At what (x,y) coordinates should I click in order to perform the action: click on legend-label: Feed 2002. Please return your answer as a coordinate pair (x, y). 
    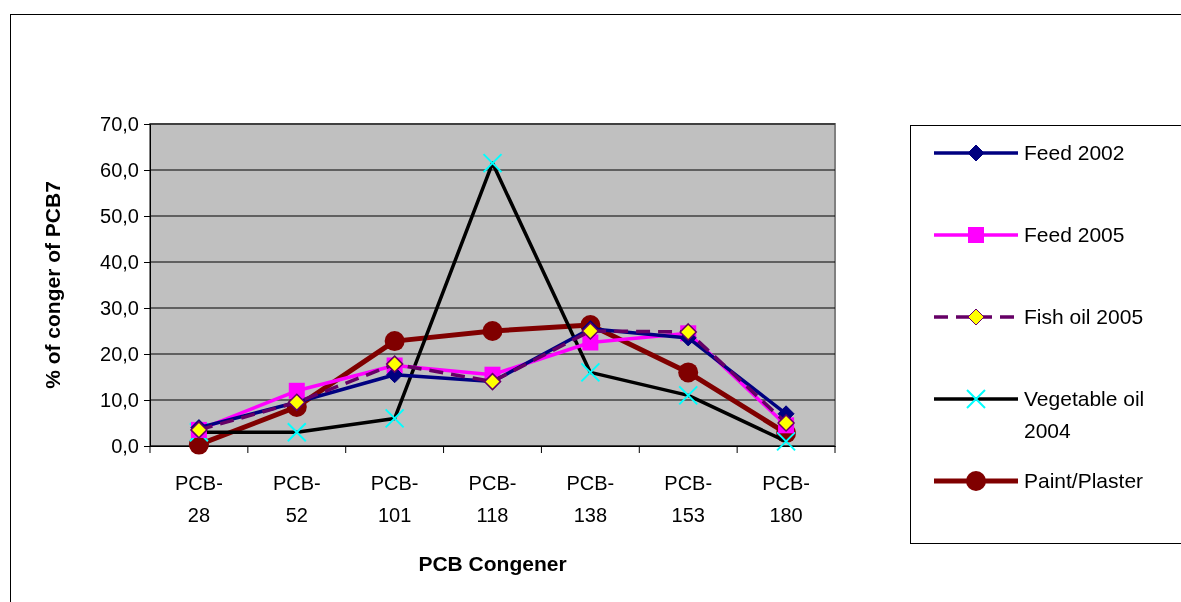
    Looking at the image, I should click on (1074, 152).